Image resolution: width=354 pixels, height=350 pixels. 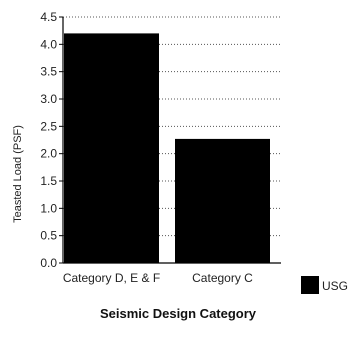 What do you see at coordinates (178, 313) in the screenshot?
I see `x-axis-title: Seismic Design Category` at bounding box center [178, 313].